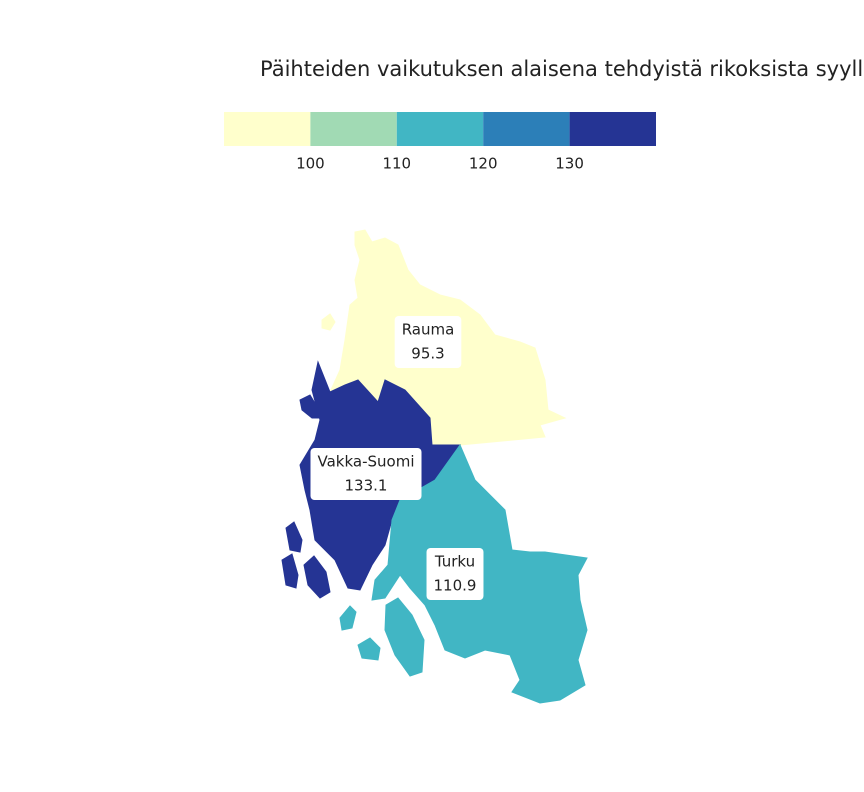  I want to click on labels: Rauma 95.3 Vakka-Suomi 133.1 Turku 110.9, so click(397, 458).